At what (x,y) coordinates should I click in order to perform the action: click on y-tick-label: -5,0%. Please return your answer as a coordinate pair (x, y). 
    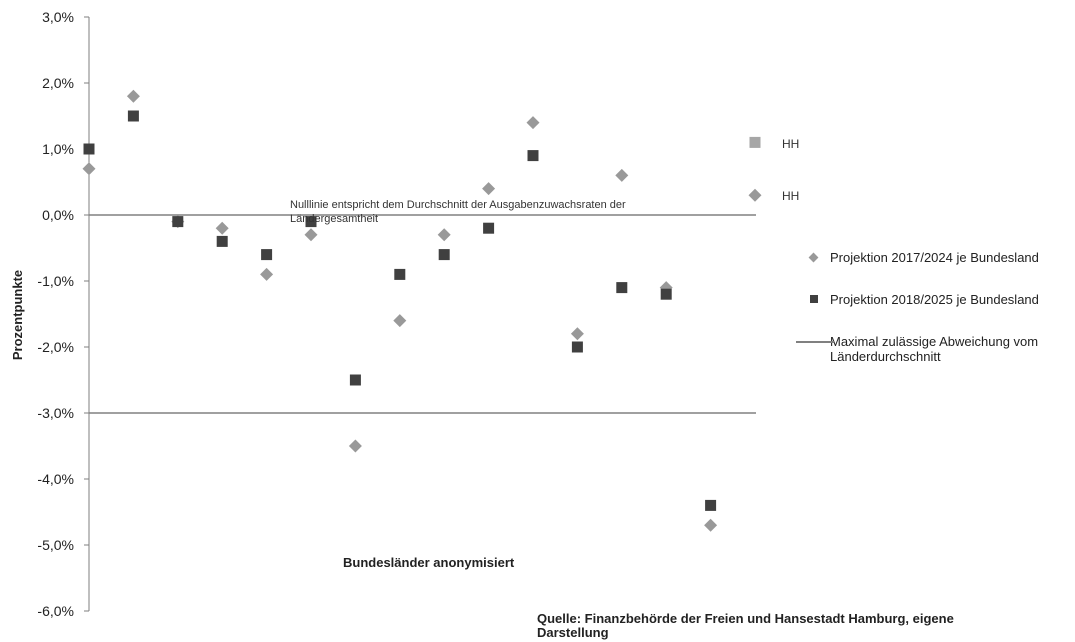
    Looking at the image, I should click on (55, 545).